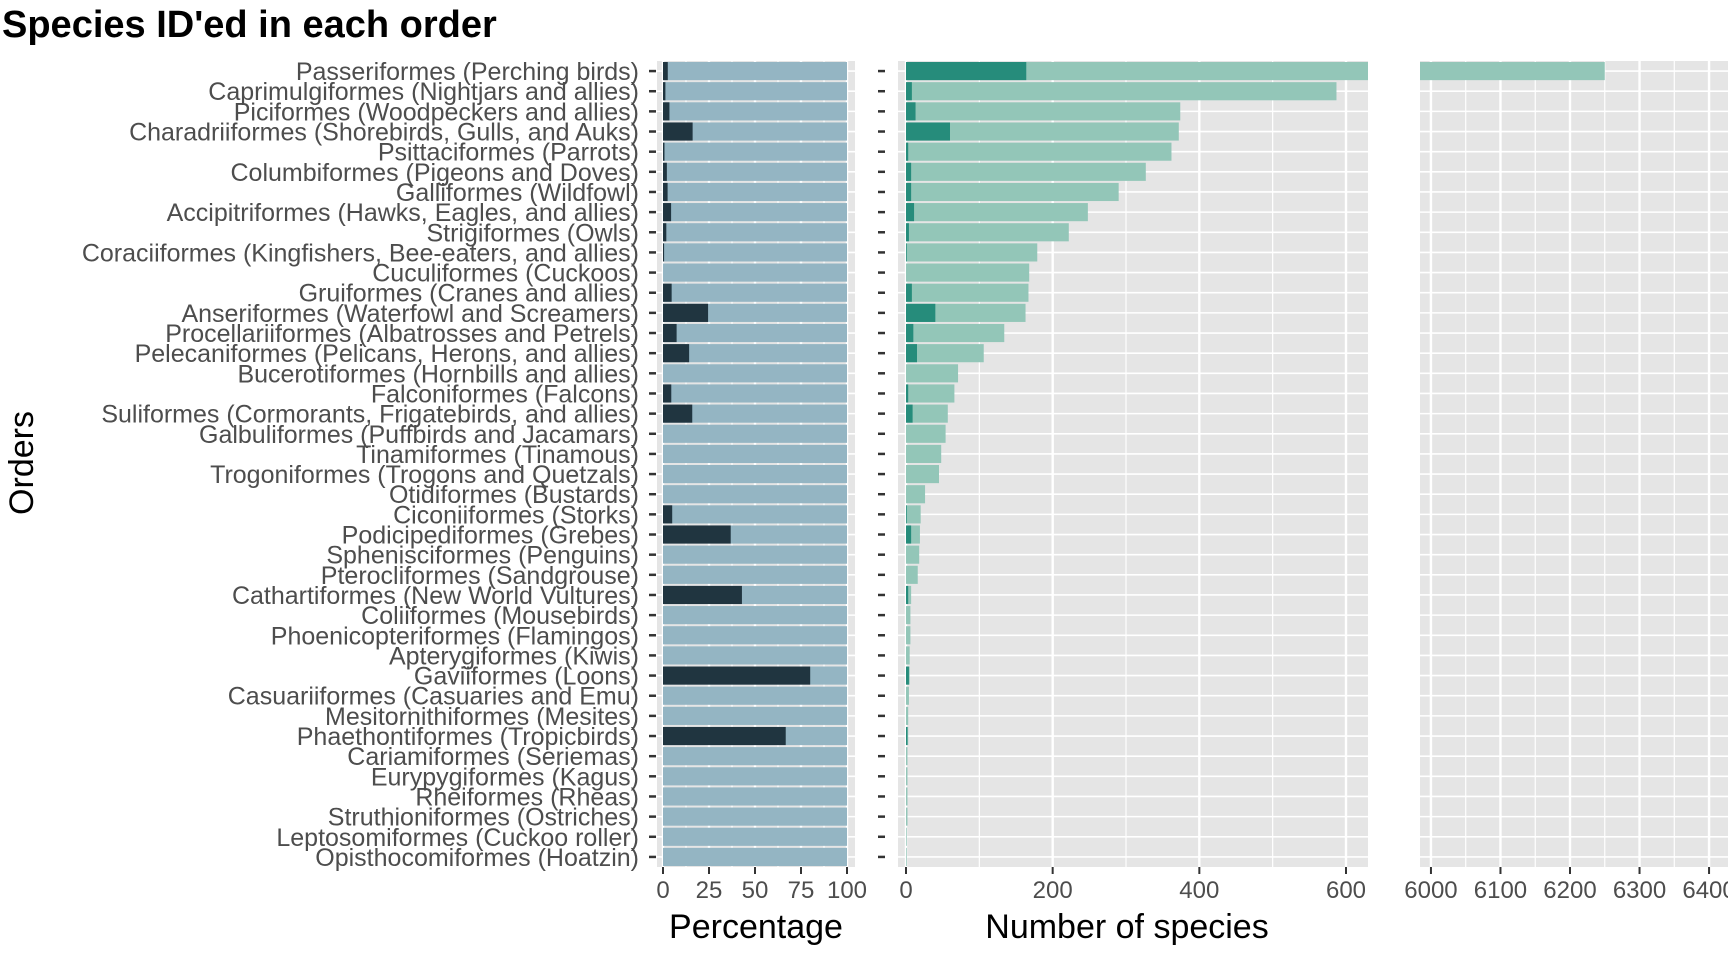 This screenshot has height=960, width=1728. Describe the element at coordinates (482, 556) in the screenshot. I see `y-tick-label: Sphenisciformes (Penguins)` at that location.